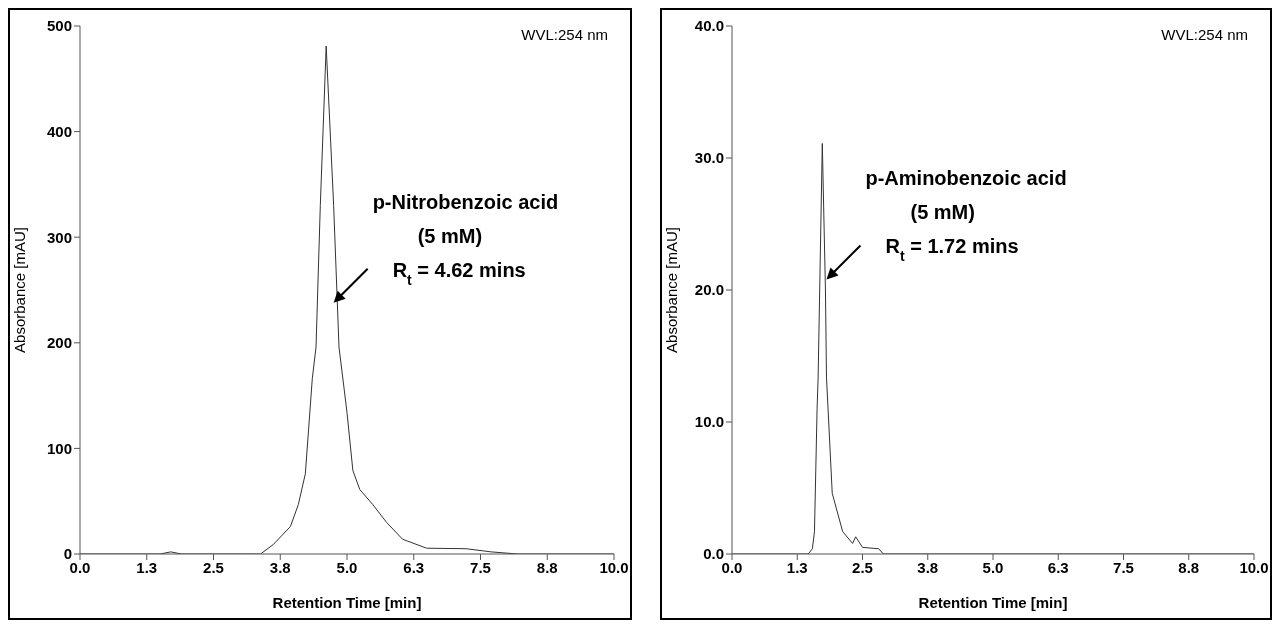 Image resolution: width=1278 pixels, height=628 pixels. Describe the element at coordinates (59, 343) in the screenshot. I see `y-tick-label: 200` at that location.